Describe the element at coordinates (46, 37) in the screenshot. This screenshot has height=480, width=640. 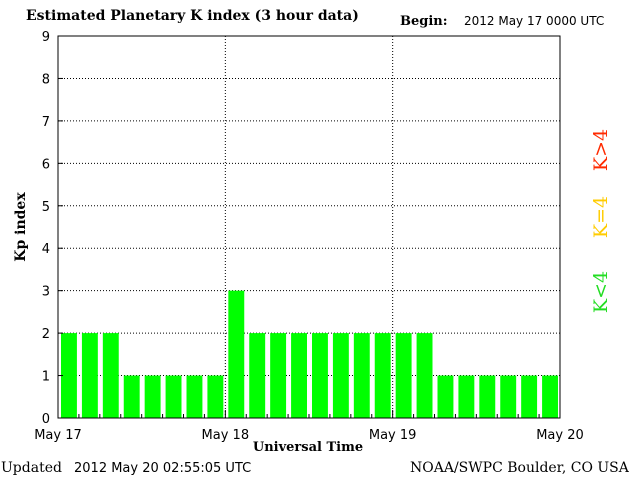
I see `y-tick-label: 9` at that location.